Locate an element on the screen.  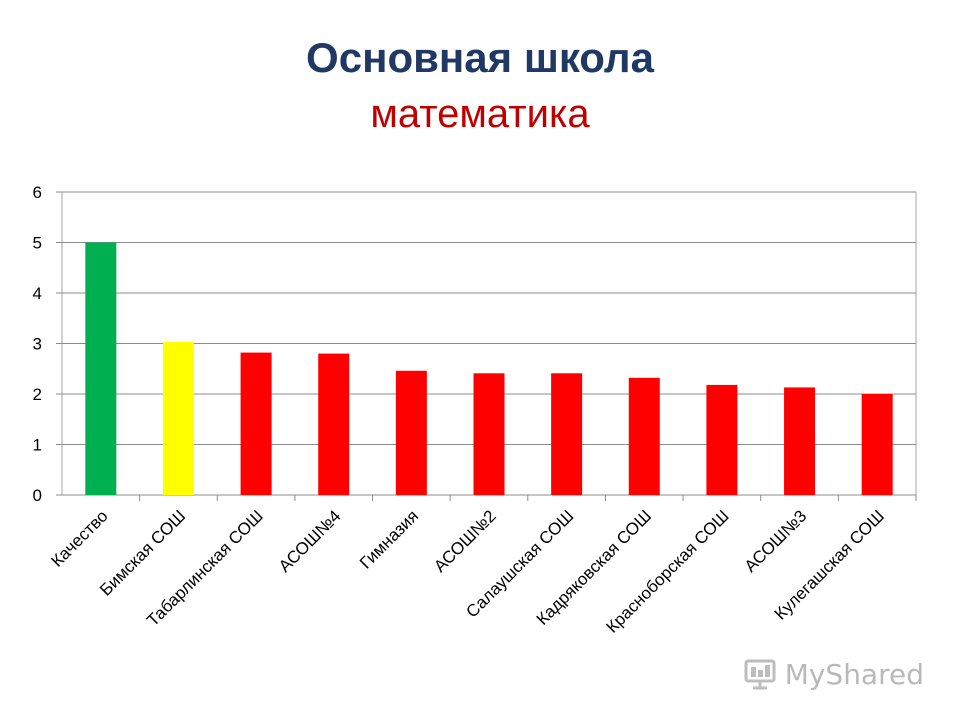
y-tick-label: 0 is located at coordinates (37, 495).